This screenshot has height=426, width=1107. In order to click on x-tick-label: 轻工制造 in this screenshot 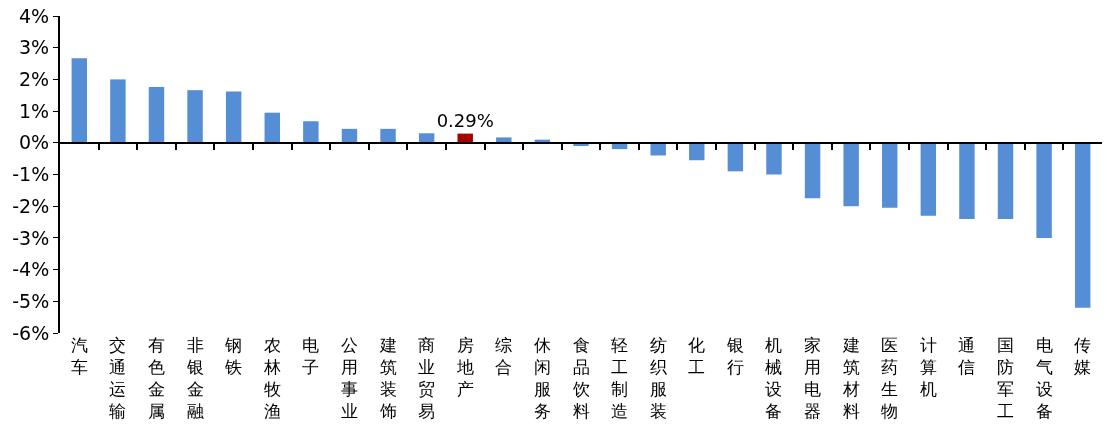, I will do `click(620, 378)`.